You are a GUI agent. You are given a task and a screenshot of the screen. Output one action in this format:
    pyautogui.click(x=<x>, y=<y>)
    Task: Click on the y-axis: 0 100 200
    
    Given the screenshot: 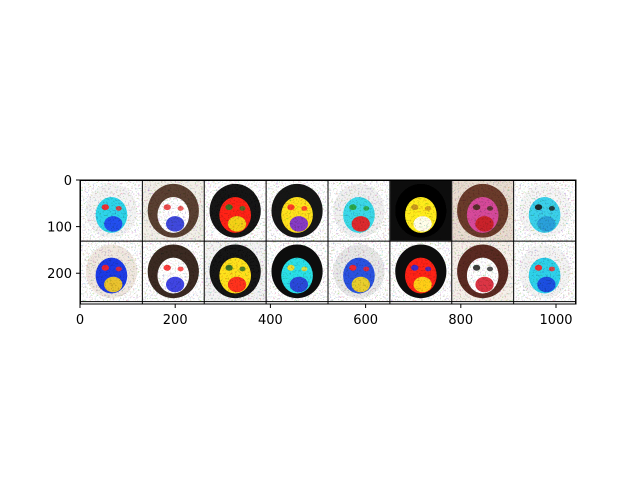 What is the action you would take?
    pyautogui.click(x=63, y=228)
    